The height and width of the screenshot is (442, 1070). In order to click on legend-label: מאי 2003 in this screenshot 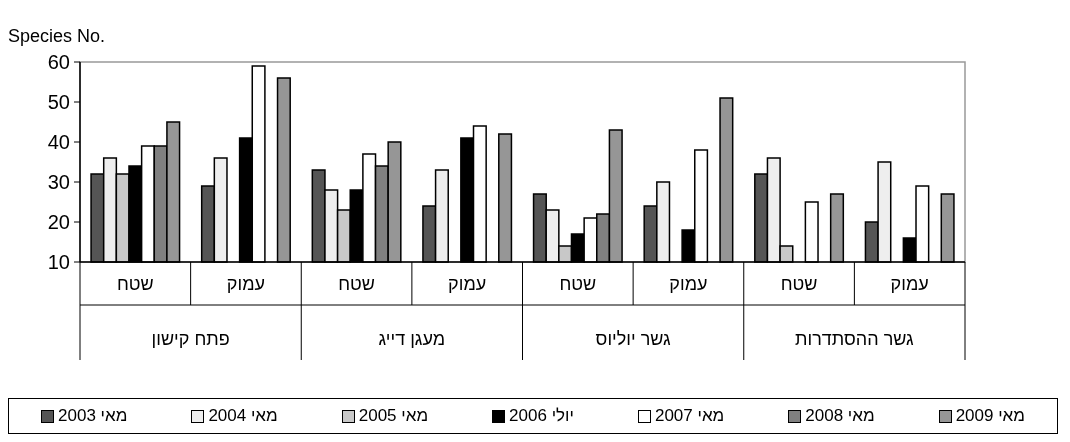, I will do `click(93, 416)`.